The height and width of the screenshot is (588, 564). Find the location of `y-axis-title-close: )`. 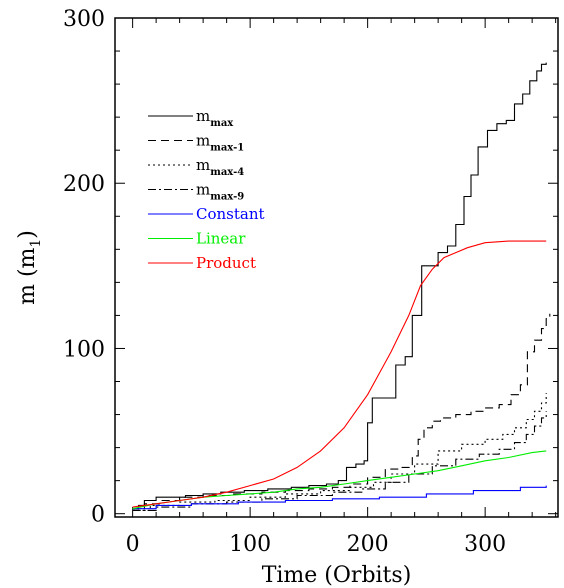

y-axis-title-close: ) is located at coordinates (27, 234).